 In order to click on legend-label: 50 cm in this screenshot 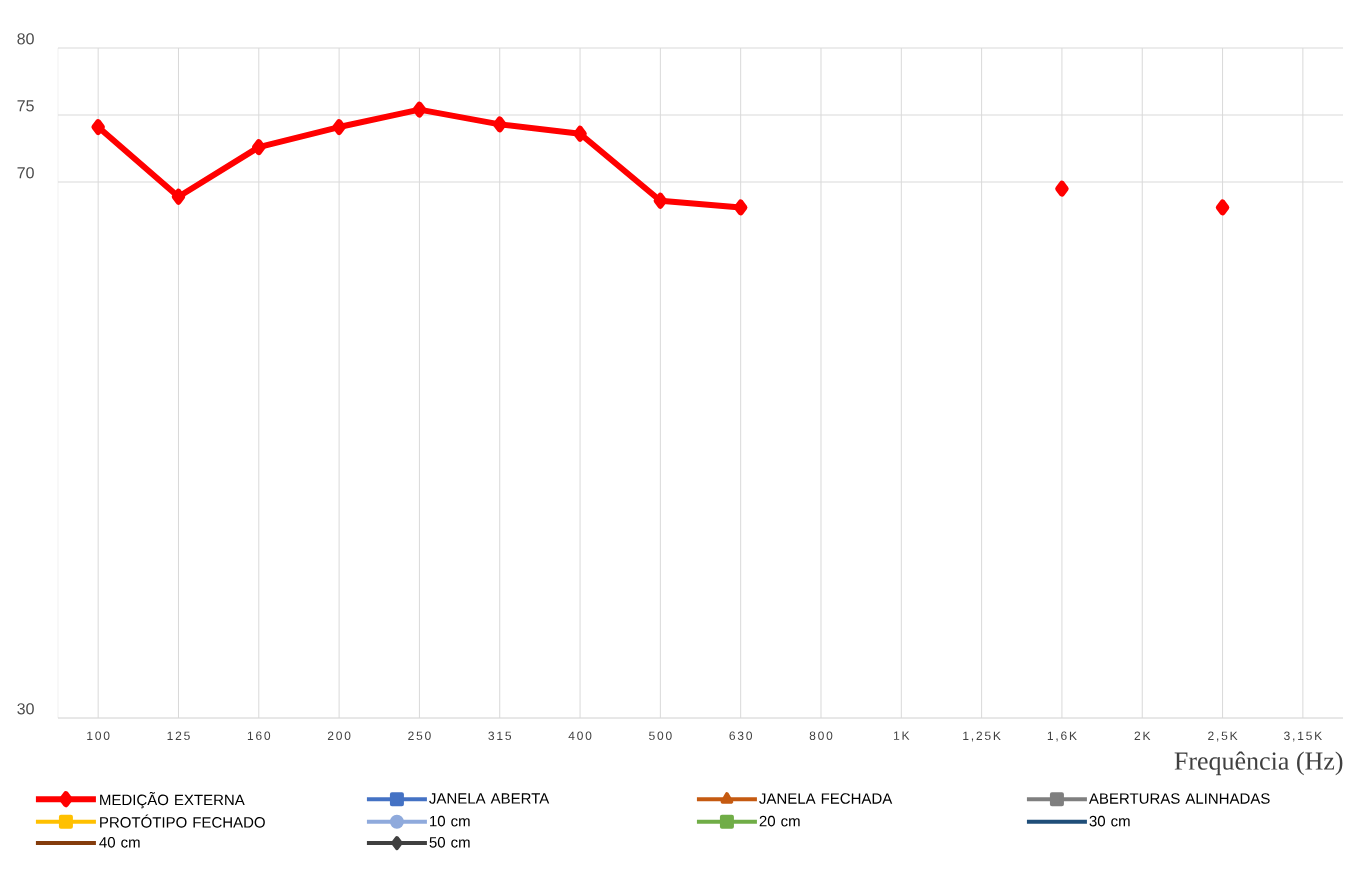, I will do `click(449, 842)`.